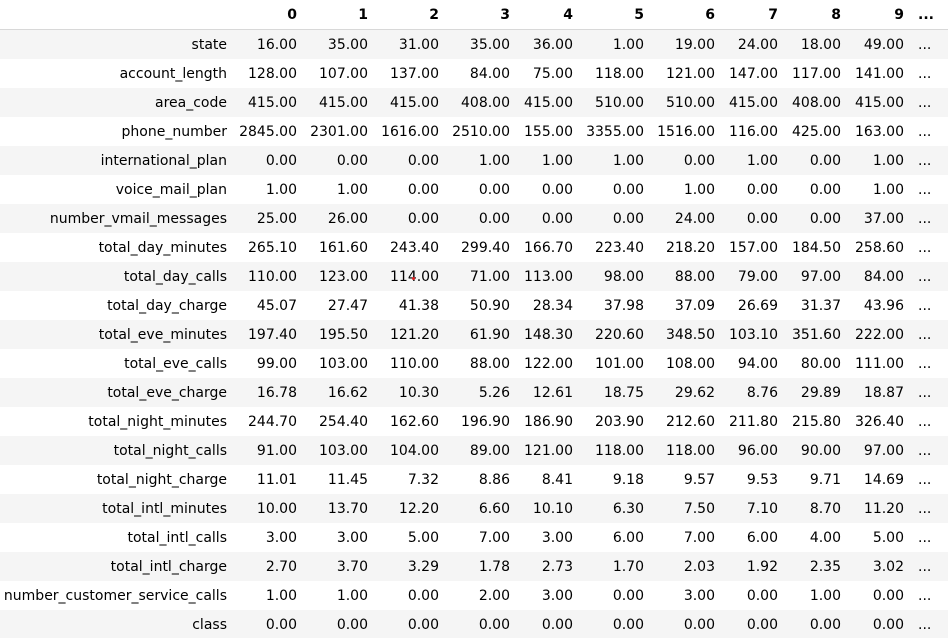  What do you see at coordinates (272, 421) in the screenshot?
I see `table-cell: 244.70` at bounding box center [272, 421].